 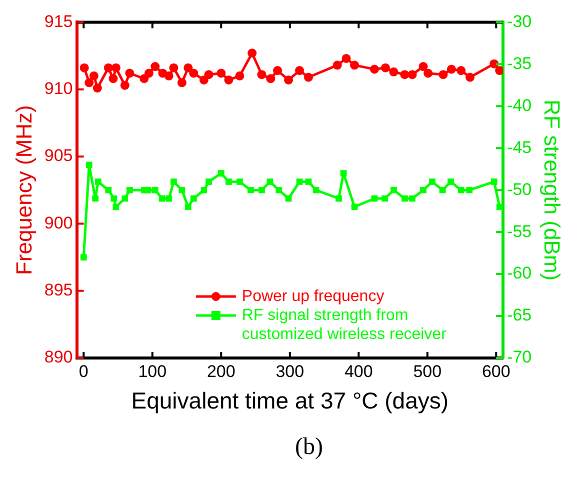 What do you see at coordinates (58, 156) in the screenshot?
I see `y-tick-label: 905` at bounding box center [58, 156].